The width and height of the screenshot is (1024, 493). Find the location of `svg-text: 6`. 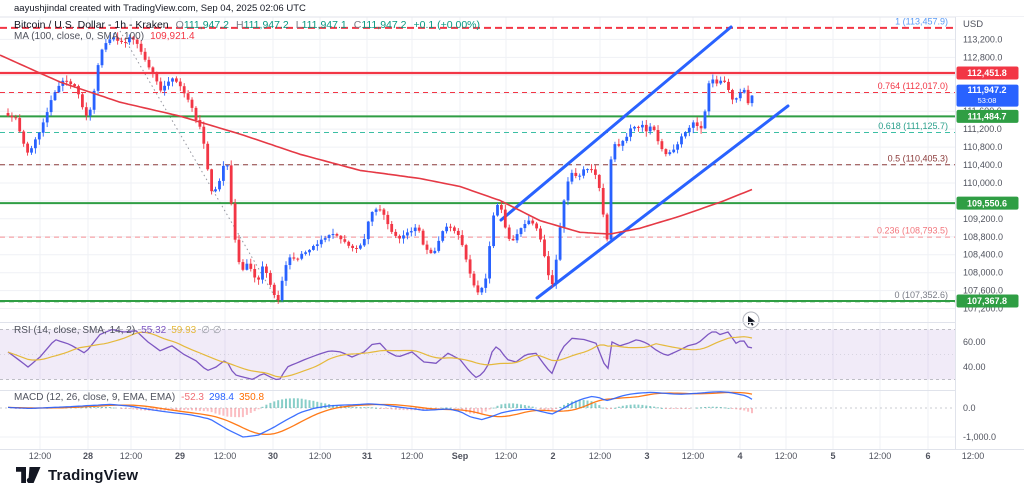

svg-text: 6 is located at coordinates (927, 456).